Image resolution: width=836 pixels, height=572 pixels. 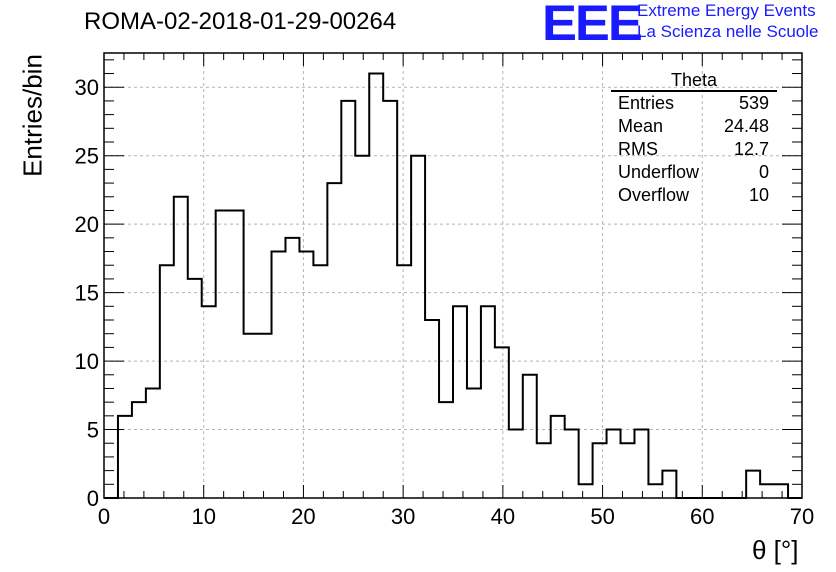 I want to click on stats-label: Underflow, so click(x=659, y=172).